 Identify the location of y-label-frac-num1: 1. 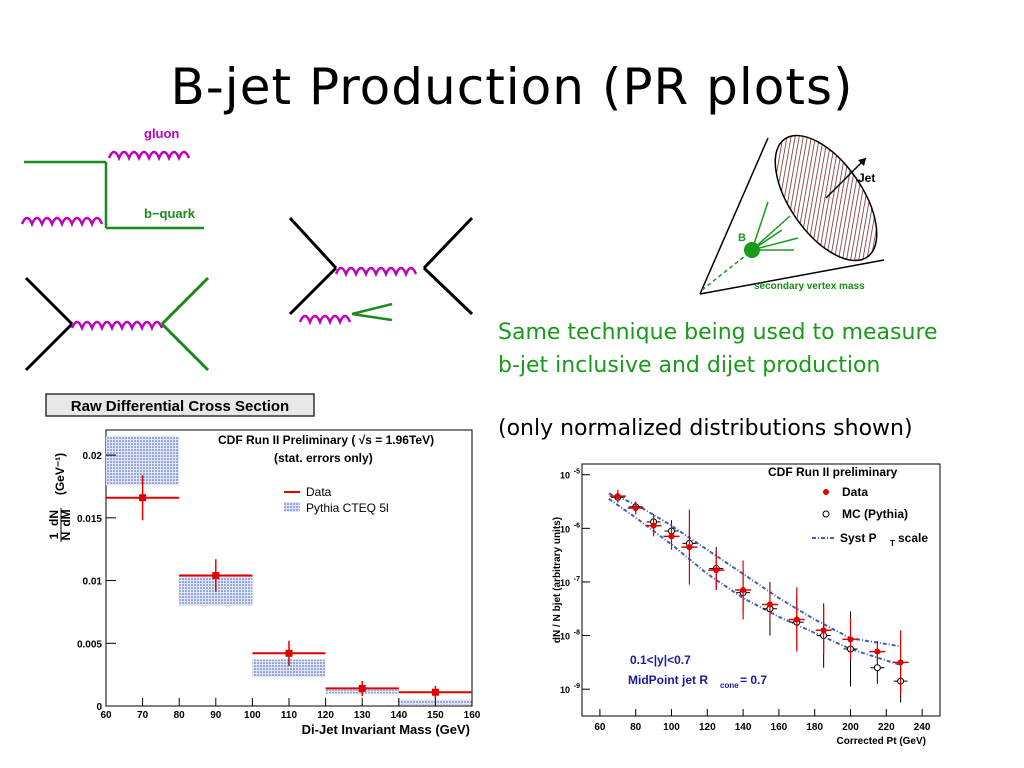
(54, 535).